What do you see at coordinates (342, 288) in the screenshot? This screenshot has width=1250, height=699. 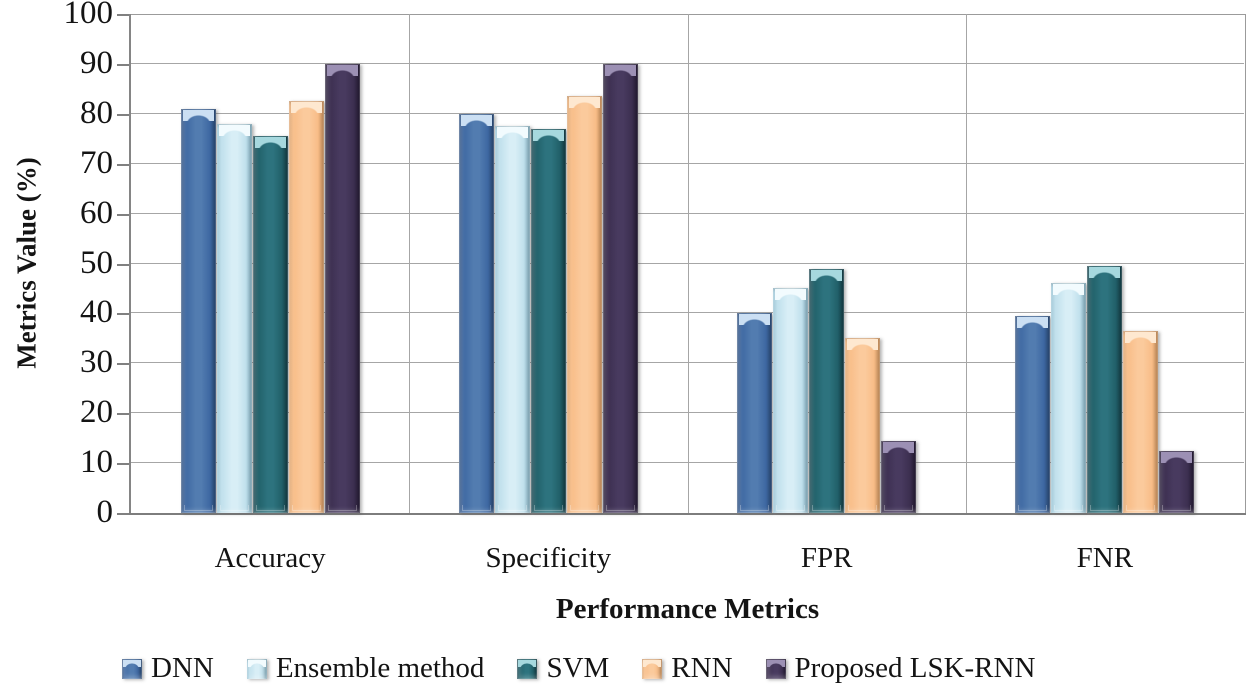 I see `bar-proposed-lsk-rnn-accuracy` at bounding box center [342, 288].